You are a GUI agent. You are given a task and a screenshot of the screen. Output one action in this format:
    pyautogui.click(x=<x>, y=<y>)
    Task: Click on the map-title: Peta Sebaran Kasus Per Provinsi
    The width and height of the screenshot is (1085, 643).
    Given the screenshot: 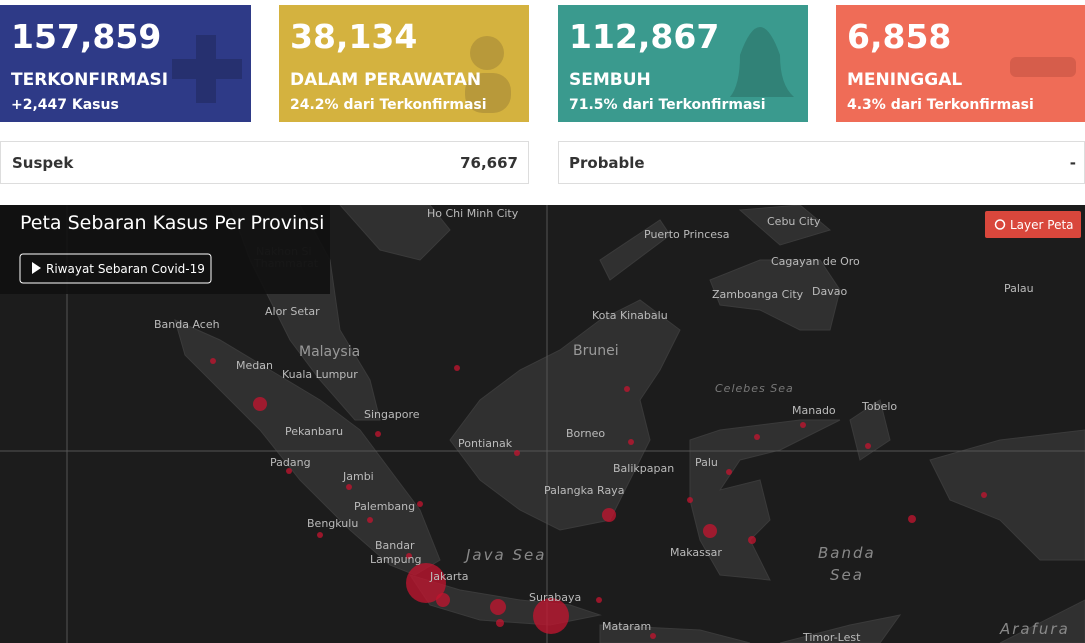 What is the action you would take?
    pyautogui.click(x=172, y=223)
    